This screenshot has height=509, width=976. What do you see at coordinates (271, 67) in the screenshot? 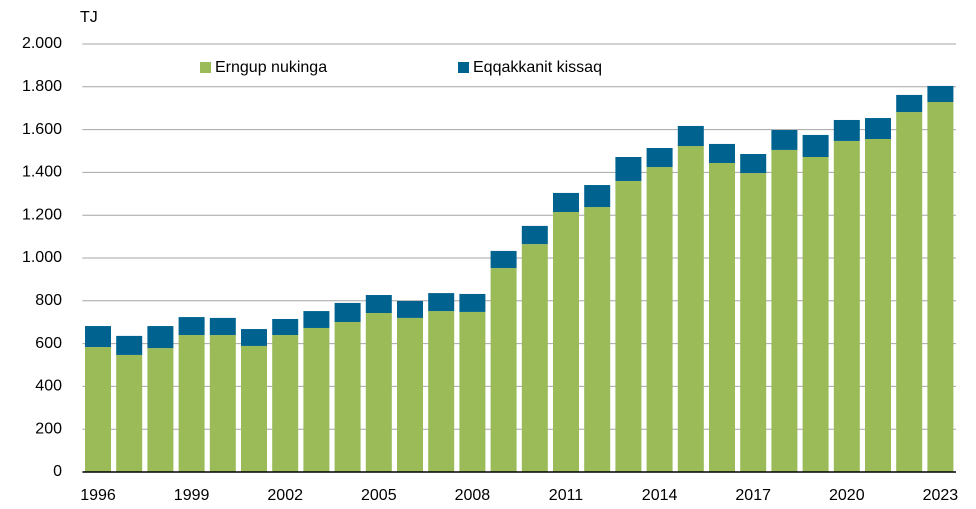
I see `legend-label: Erngup nukinga` at bounding box center [271, 67].